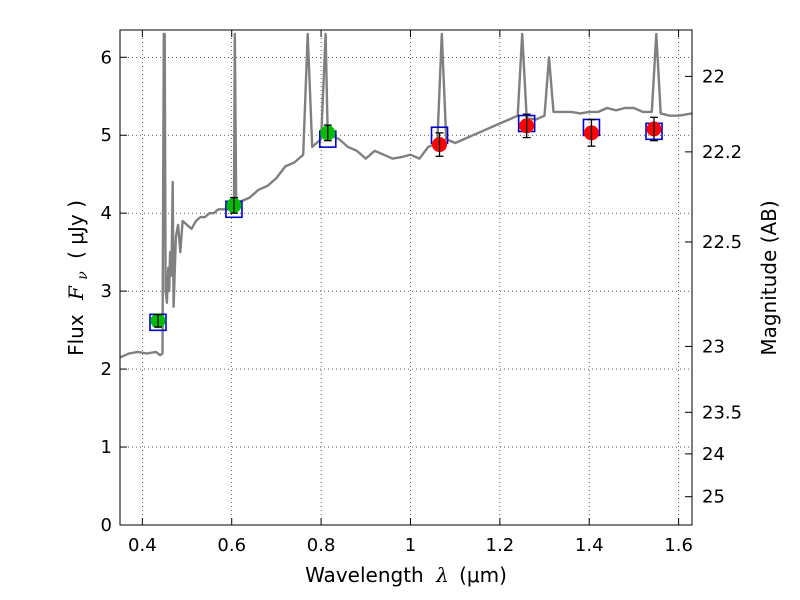  I want to click on y-axis-label-symbol: F, so click(76, 293).